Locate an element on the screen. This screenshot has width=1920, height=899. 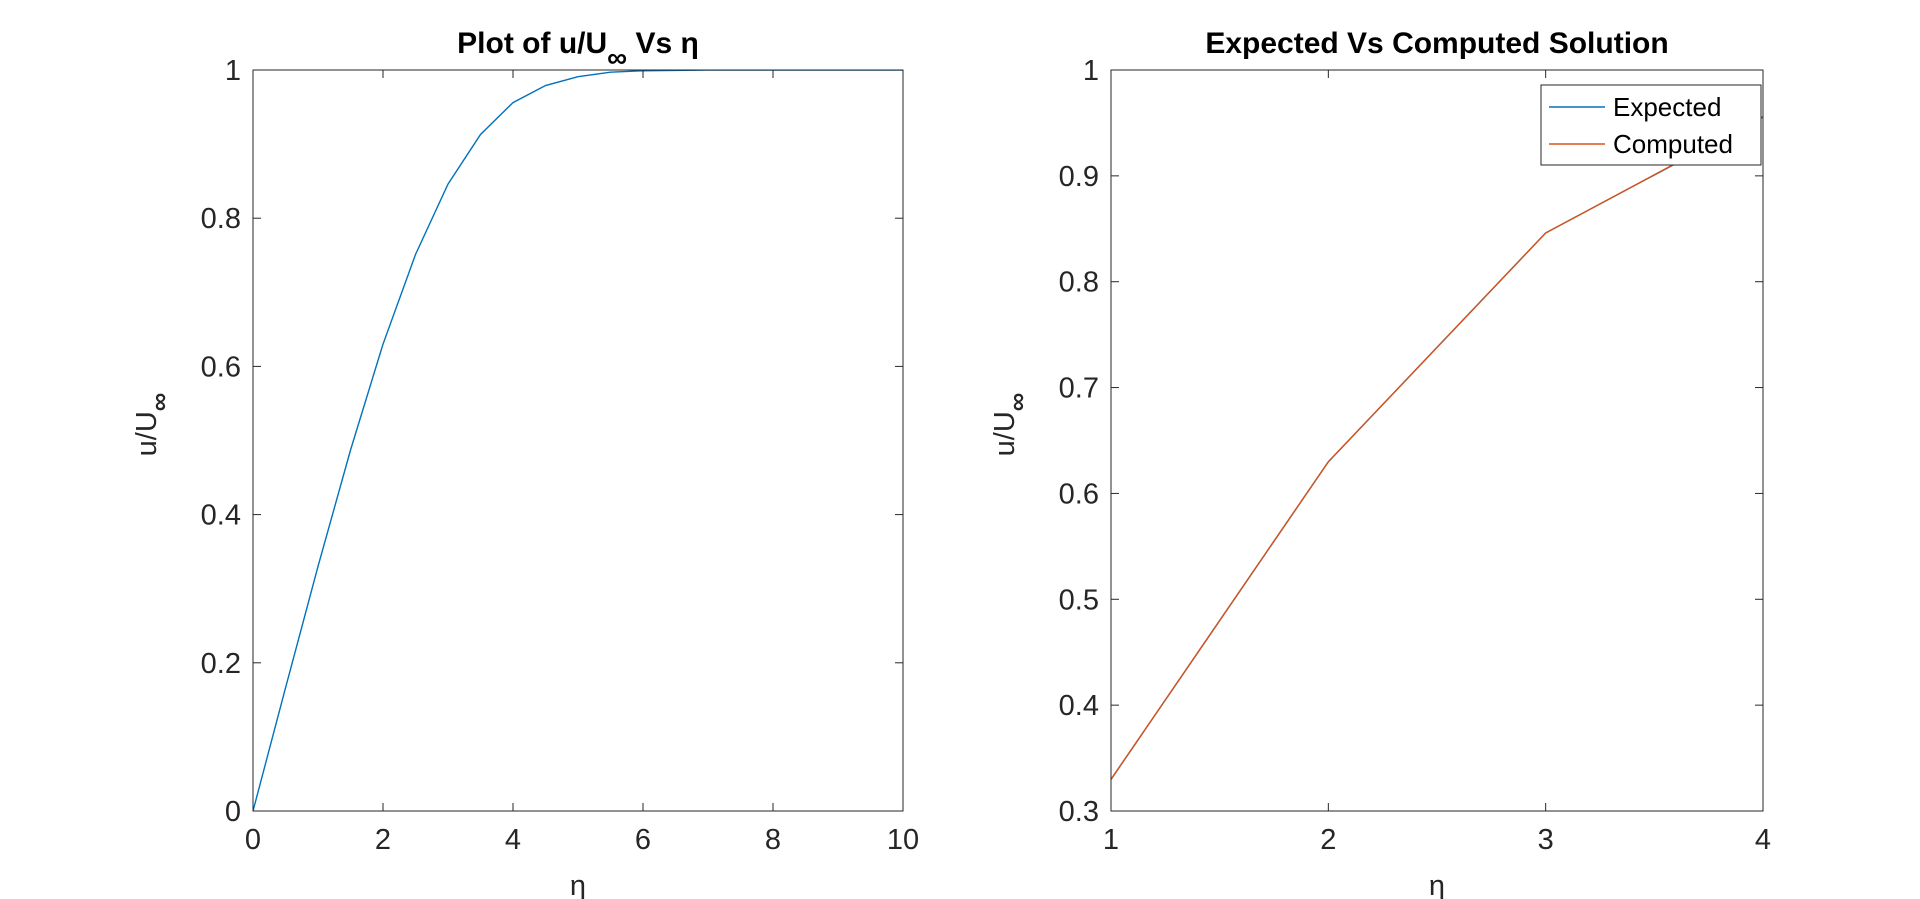
x-tick-label: 10 is located at coordinates (903, 840).